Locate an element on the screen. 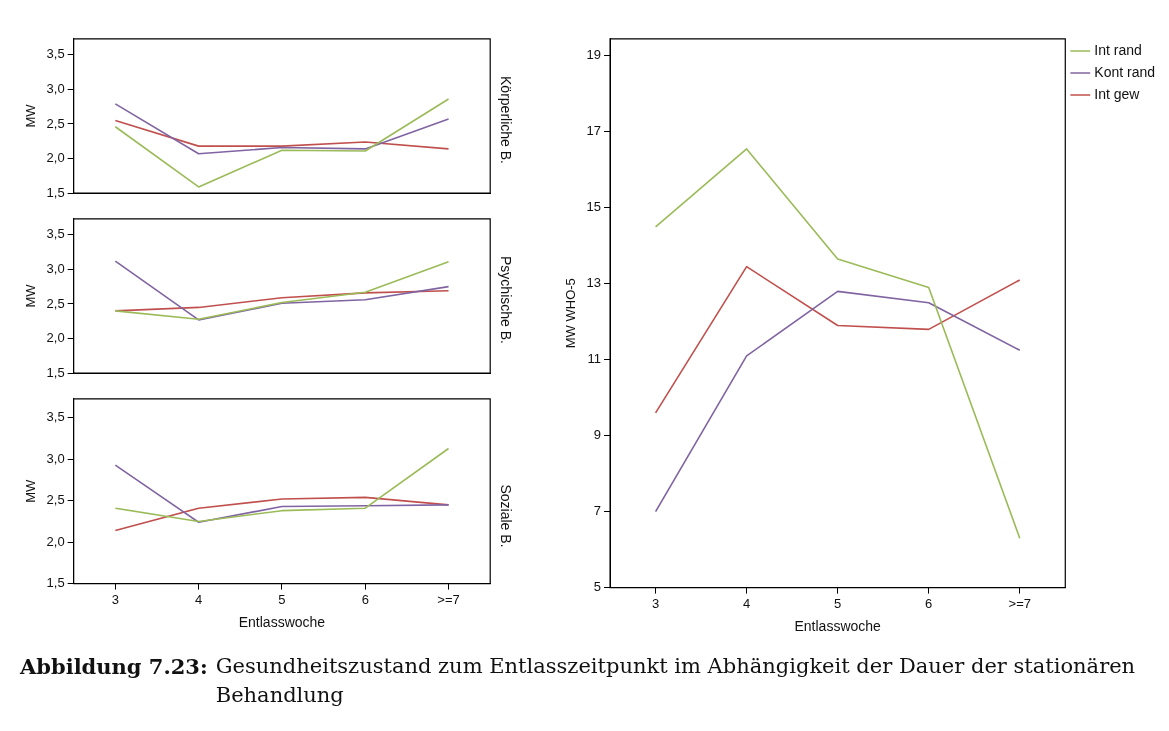 The height and width of the screenshot is (731, 1169). y-tick-label: 7 is located at coordinates (597, 511).